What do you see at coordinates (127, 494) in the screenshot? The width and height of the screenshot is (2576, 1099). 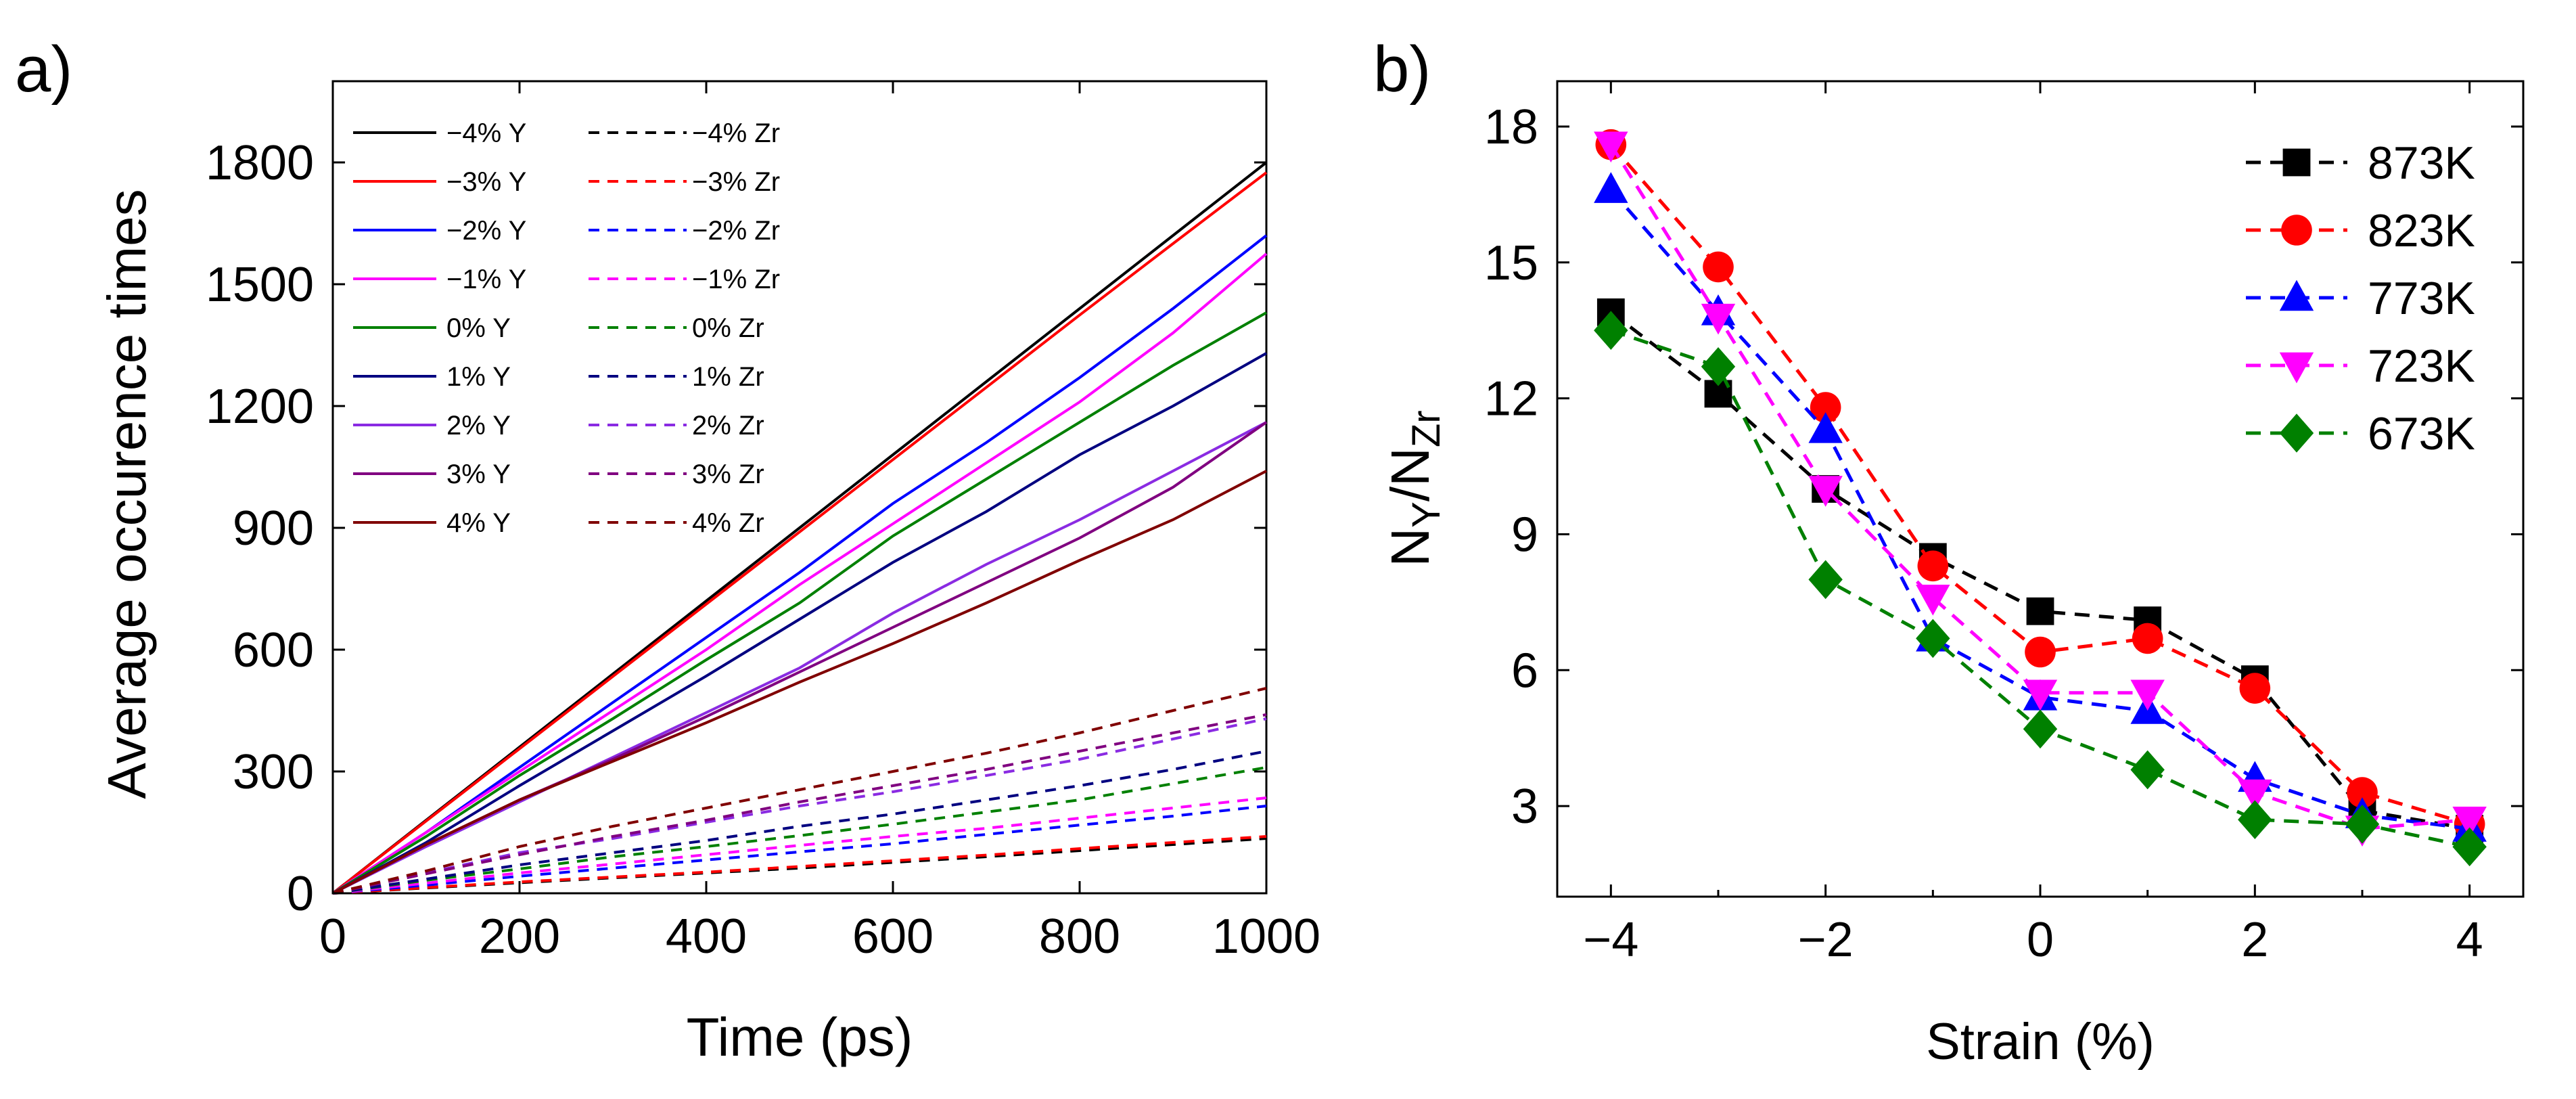 I see `panel-a-y-axis-label: Average occurence times` at bounding box center [127, 494].